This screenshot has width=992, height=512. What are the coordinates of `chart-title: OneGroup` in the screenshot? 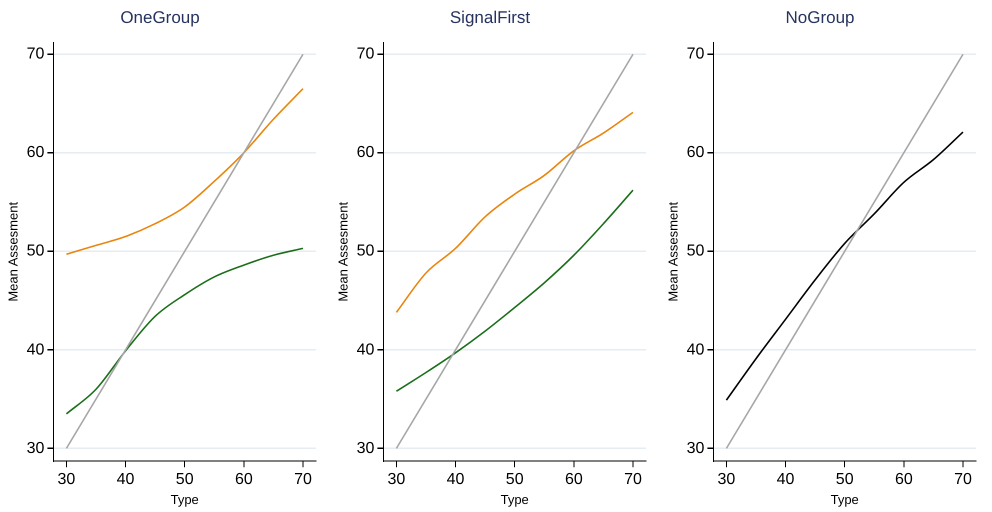 It's located at (160, 17).